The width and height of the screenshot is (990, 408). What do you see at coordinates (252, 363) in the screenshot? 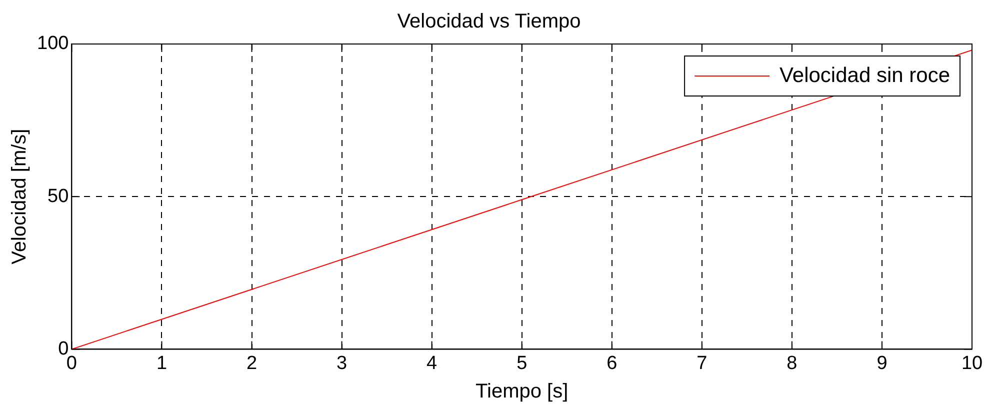
I see `x-tick-label: 2` at bounding box center [252, 363].